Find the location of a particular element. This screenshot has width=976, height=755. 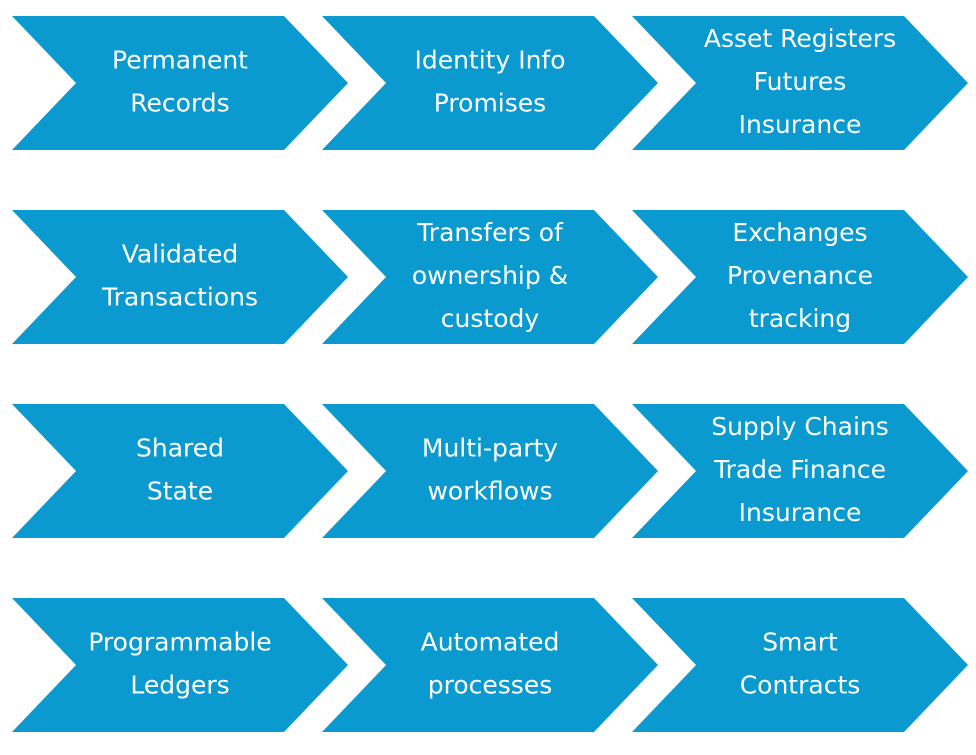

chevron-label-line: Automated is located at coordinates (490, 642).